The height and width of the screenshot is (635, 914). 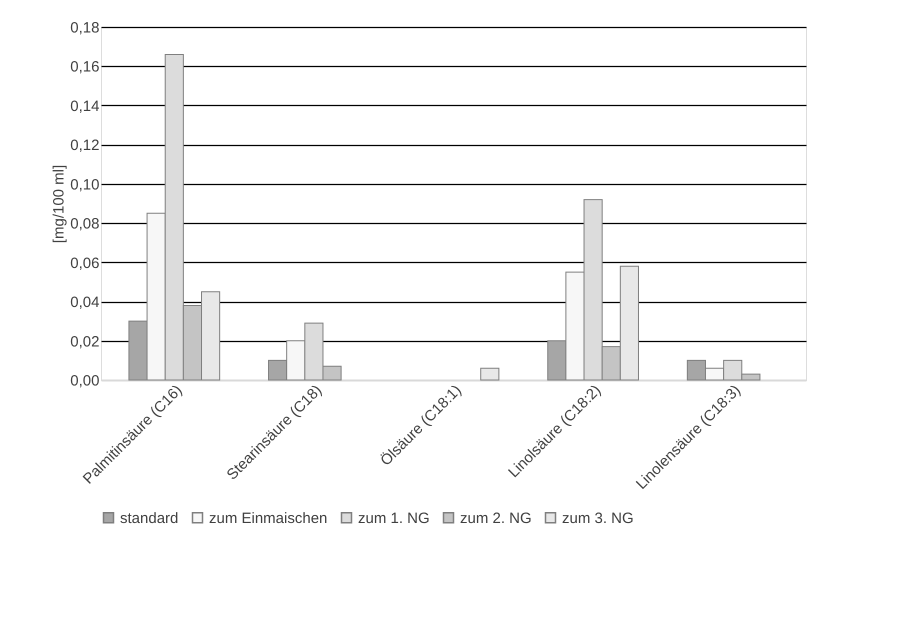 What do you see at coordinates (85, 224) in the screenshot?
I see `y-tick-label: 0,08` at bounding box center [85, 224].